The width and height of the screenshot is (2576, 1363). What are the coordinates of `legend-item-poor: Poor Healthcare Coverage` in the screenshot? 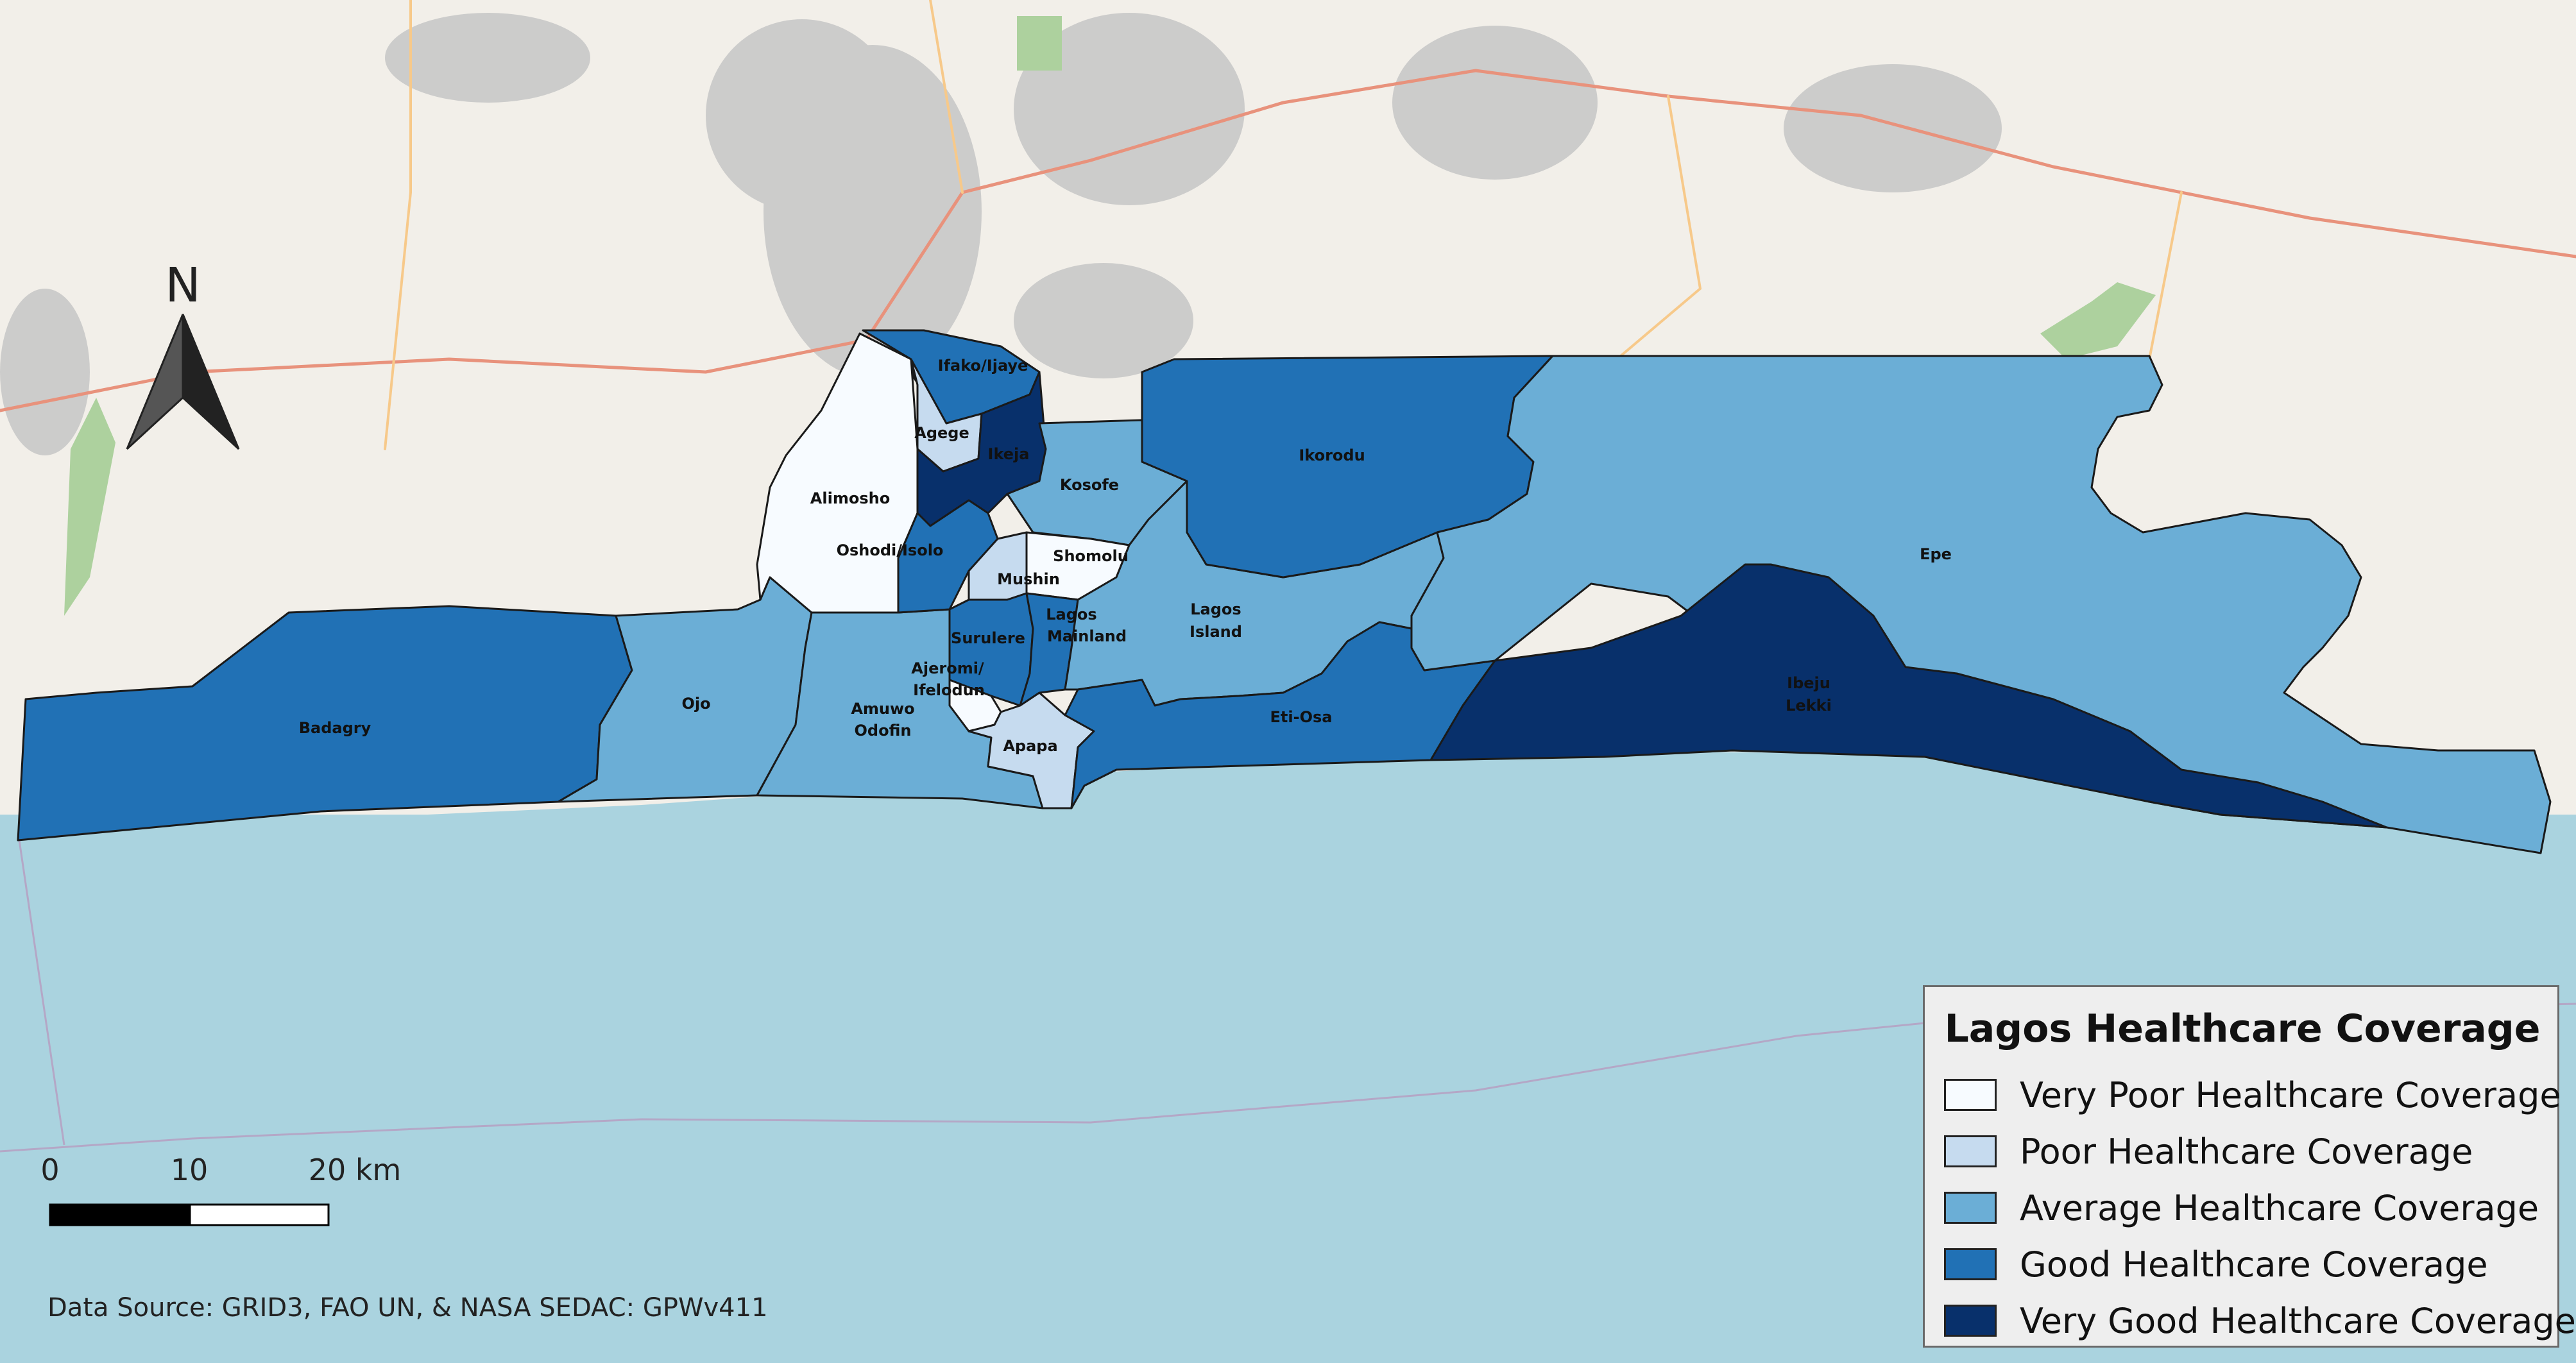 It's located at (2242, 1151).